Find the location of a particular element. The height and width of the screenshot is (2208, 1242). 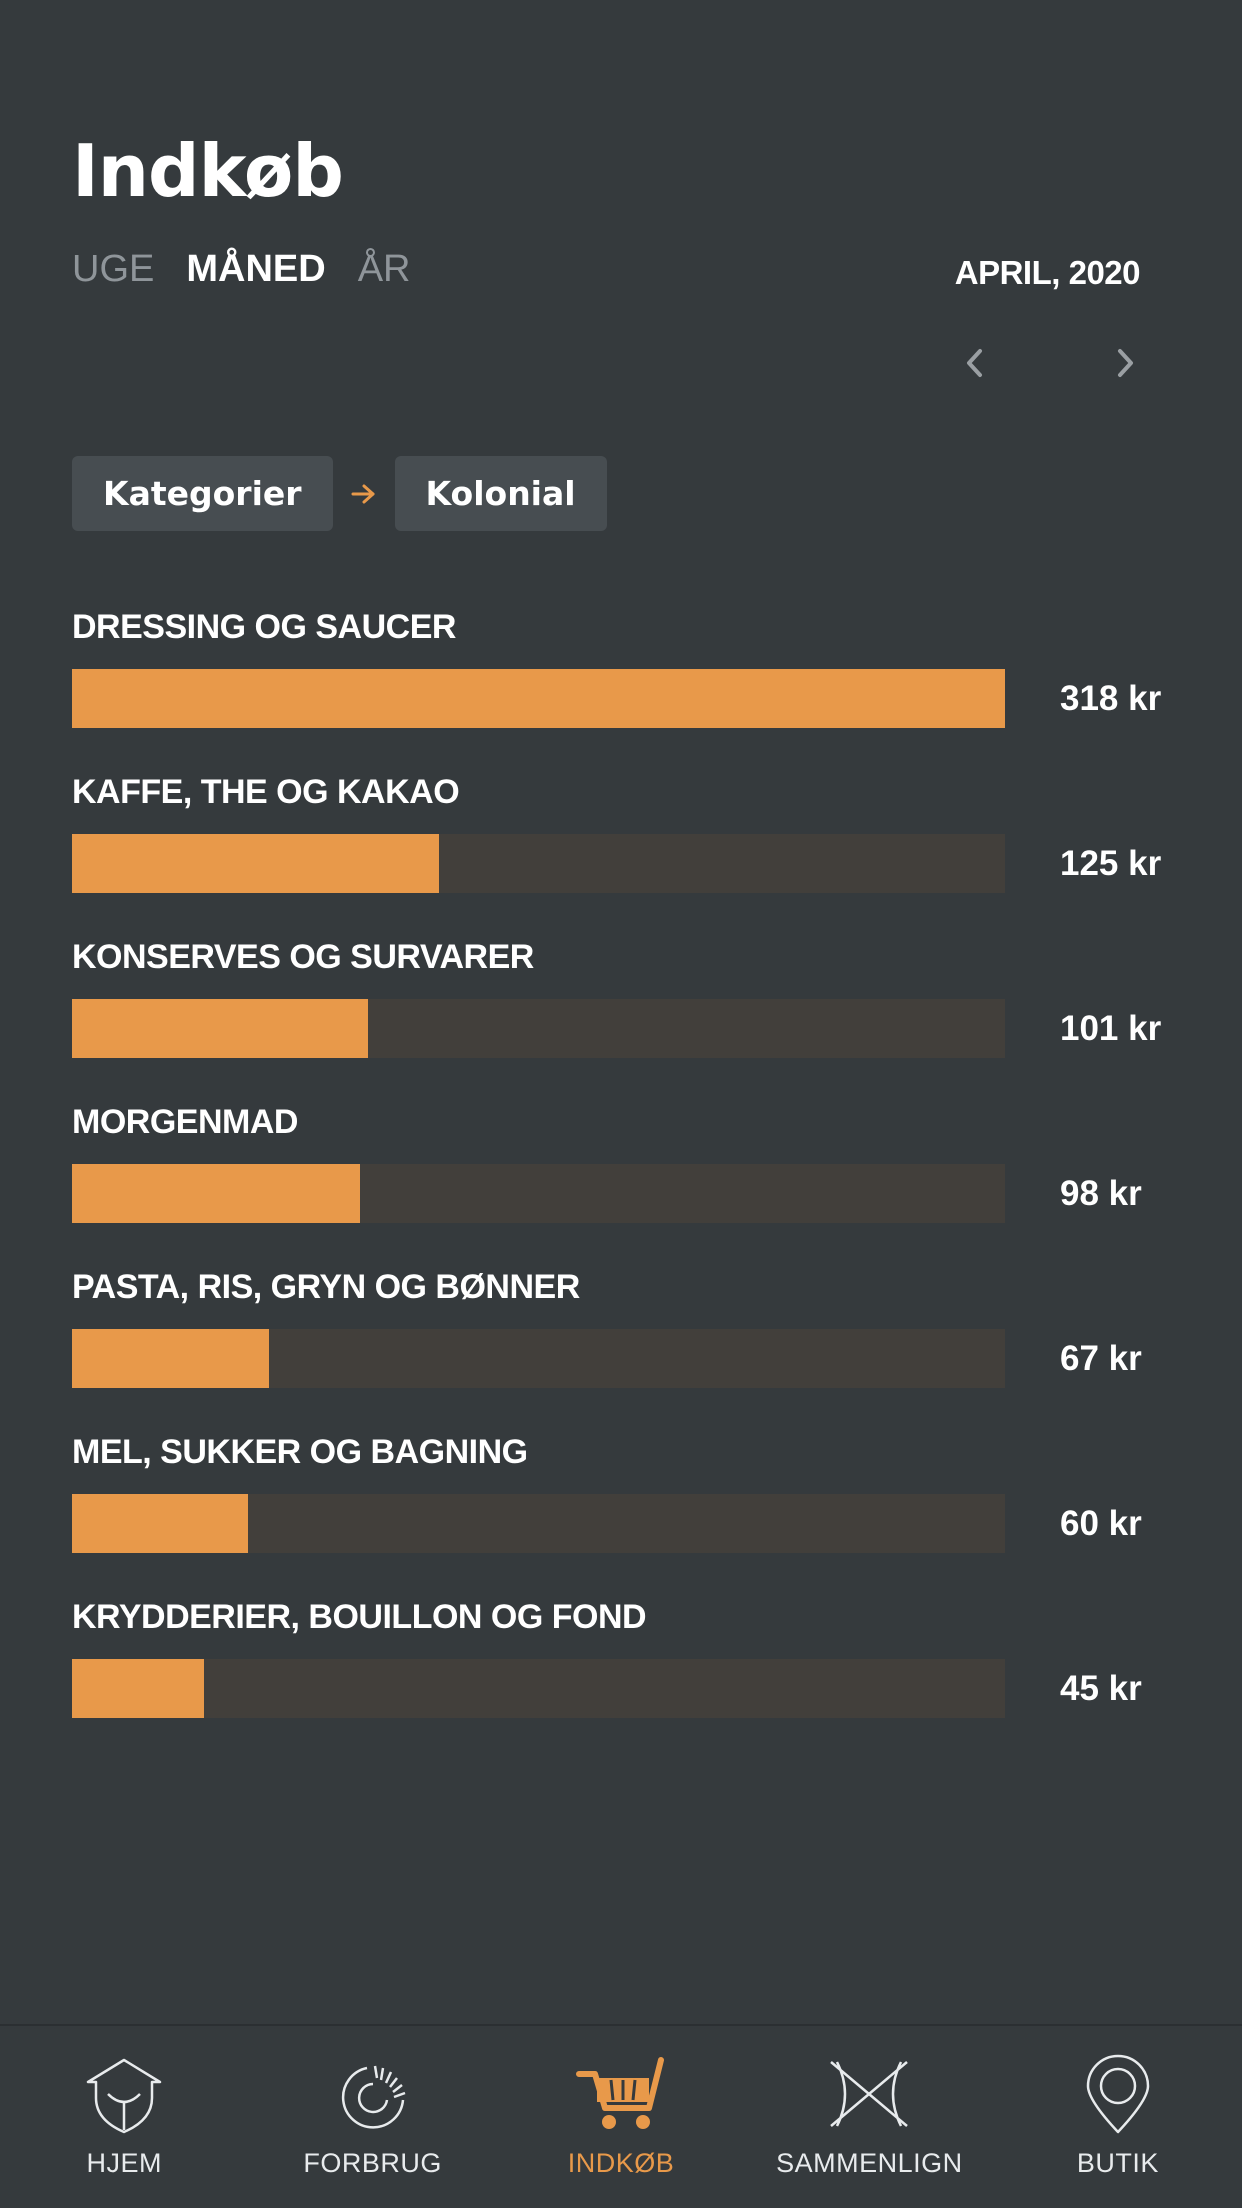

category-row: MORGENMAD 98 kr is located at coordinates (632, 1184).